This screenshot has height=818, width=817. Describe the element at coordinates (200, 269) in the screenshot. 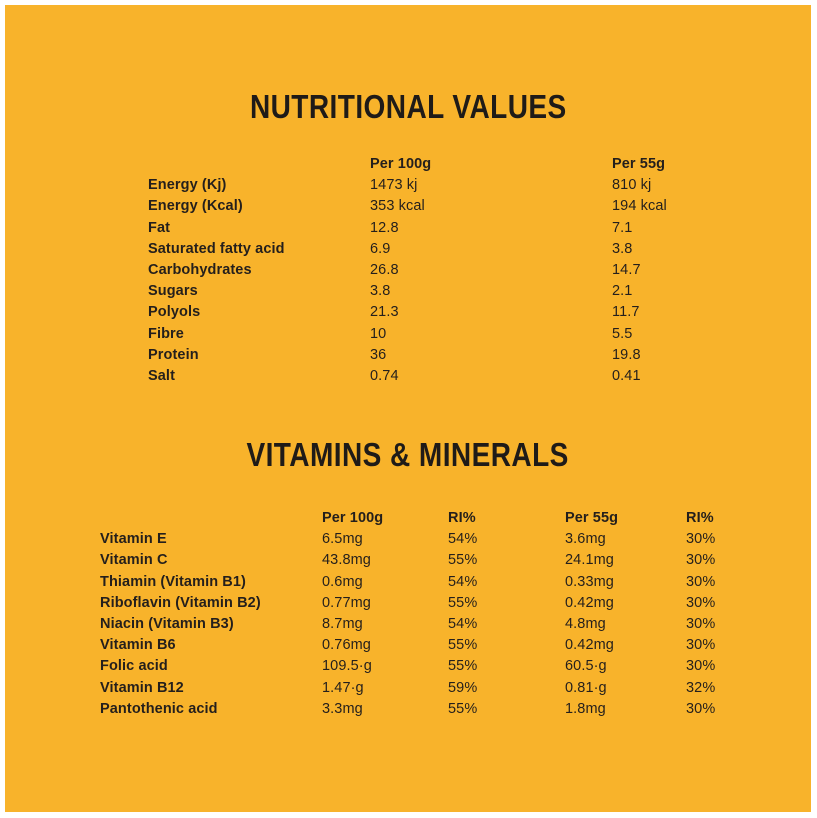

I see `nutrient-label: Carbohydrates` at that location.